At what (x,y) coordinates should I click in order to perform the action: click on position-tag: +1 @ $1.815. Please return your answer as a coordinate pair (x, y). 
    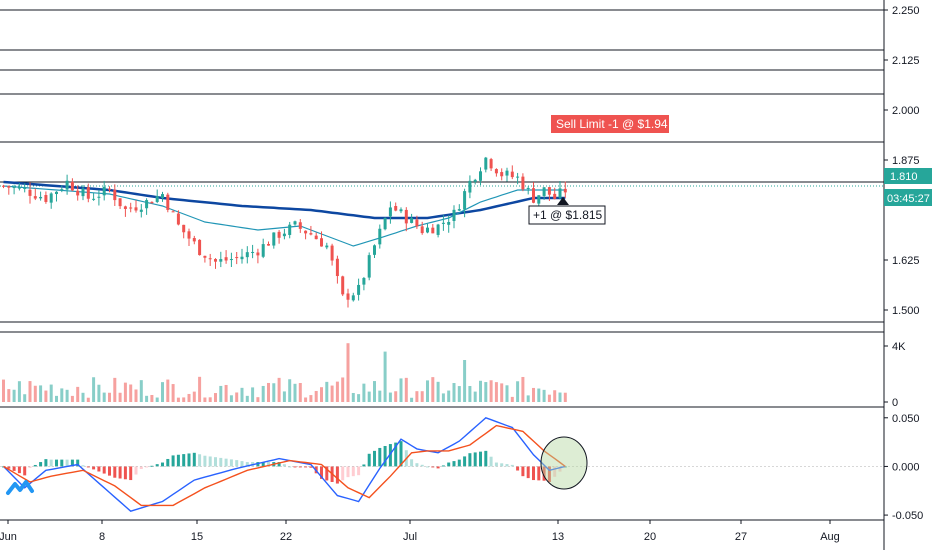
    Looking at the image, I should click on (567, 211).